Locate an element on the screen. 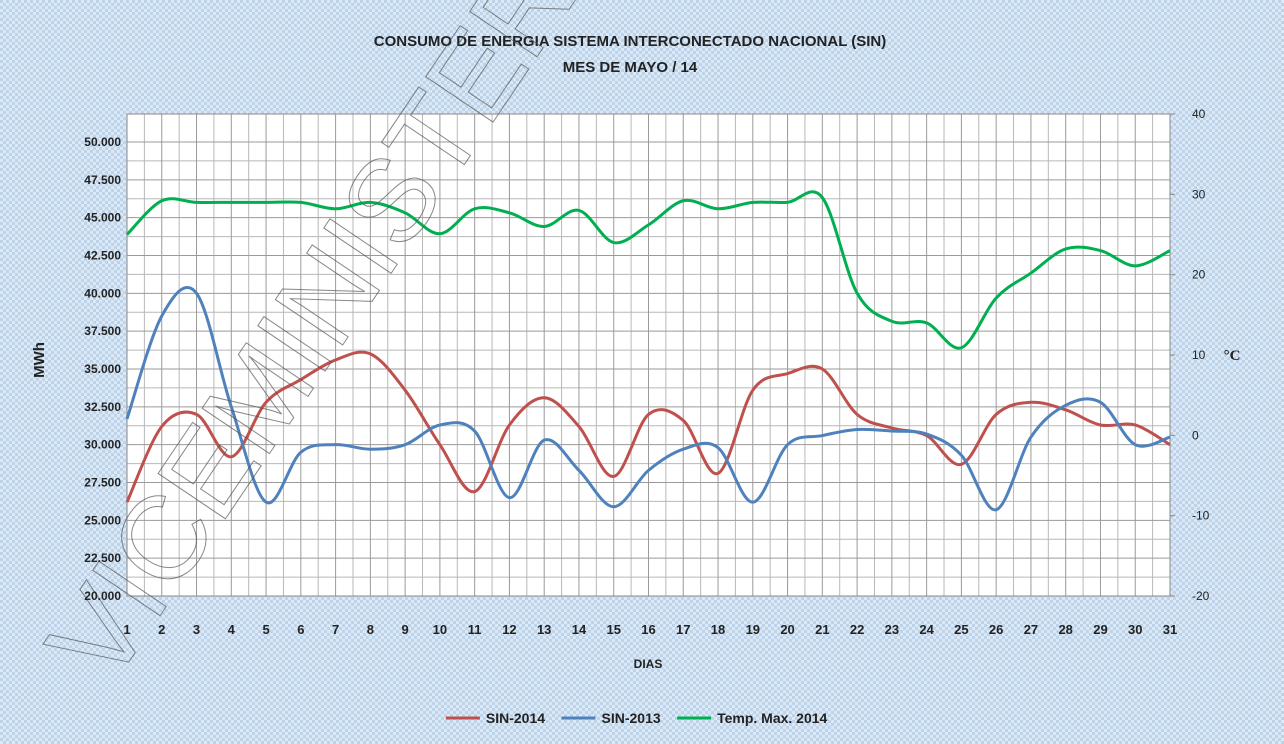 This screenshot has width=1284, height=744. y-tick-label: 25.000 is located at coordinates (102, 520).